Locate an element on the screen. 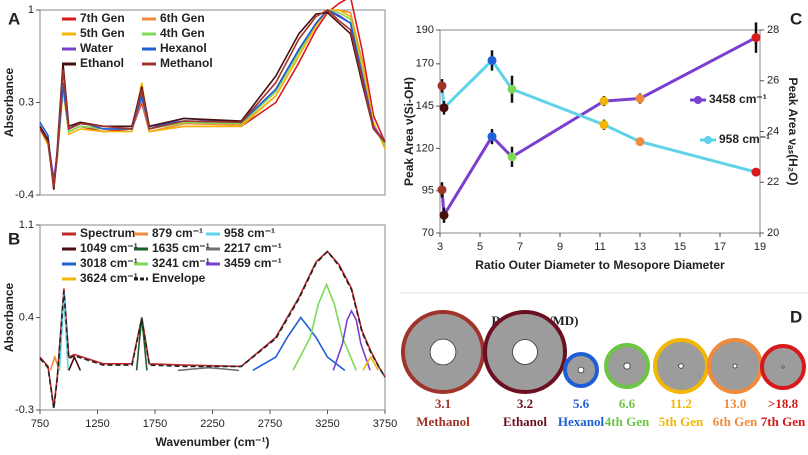 This screenshot has width=808, height=455. solvent-label: 4th Gen is located at coordinates (627, 421).